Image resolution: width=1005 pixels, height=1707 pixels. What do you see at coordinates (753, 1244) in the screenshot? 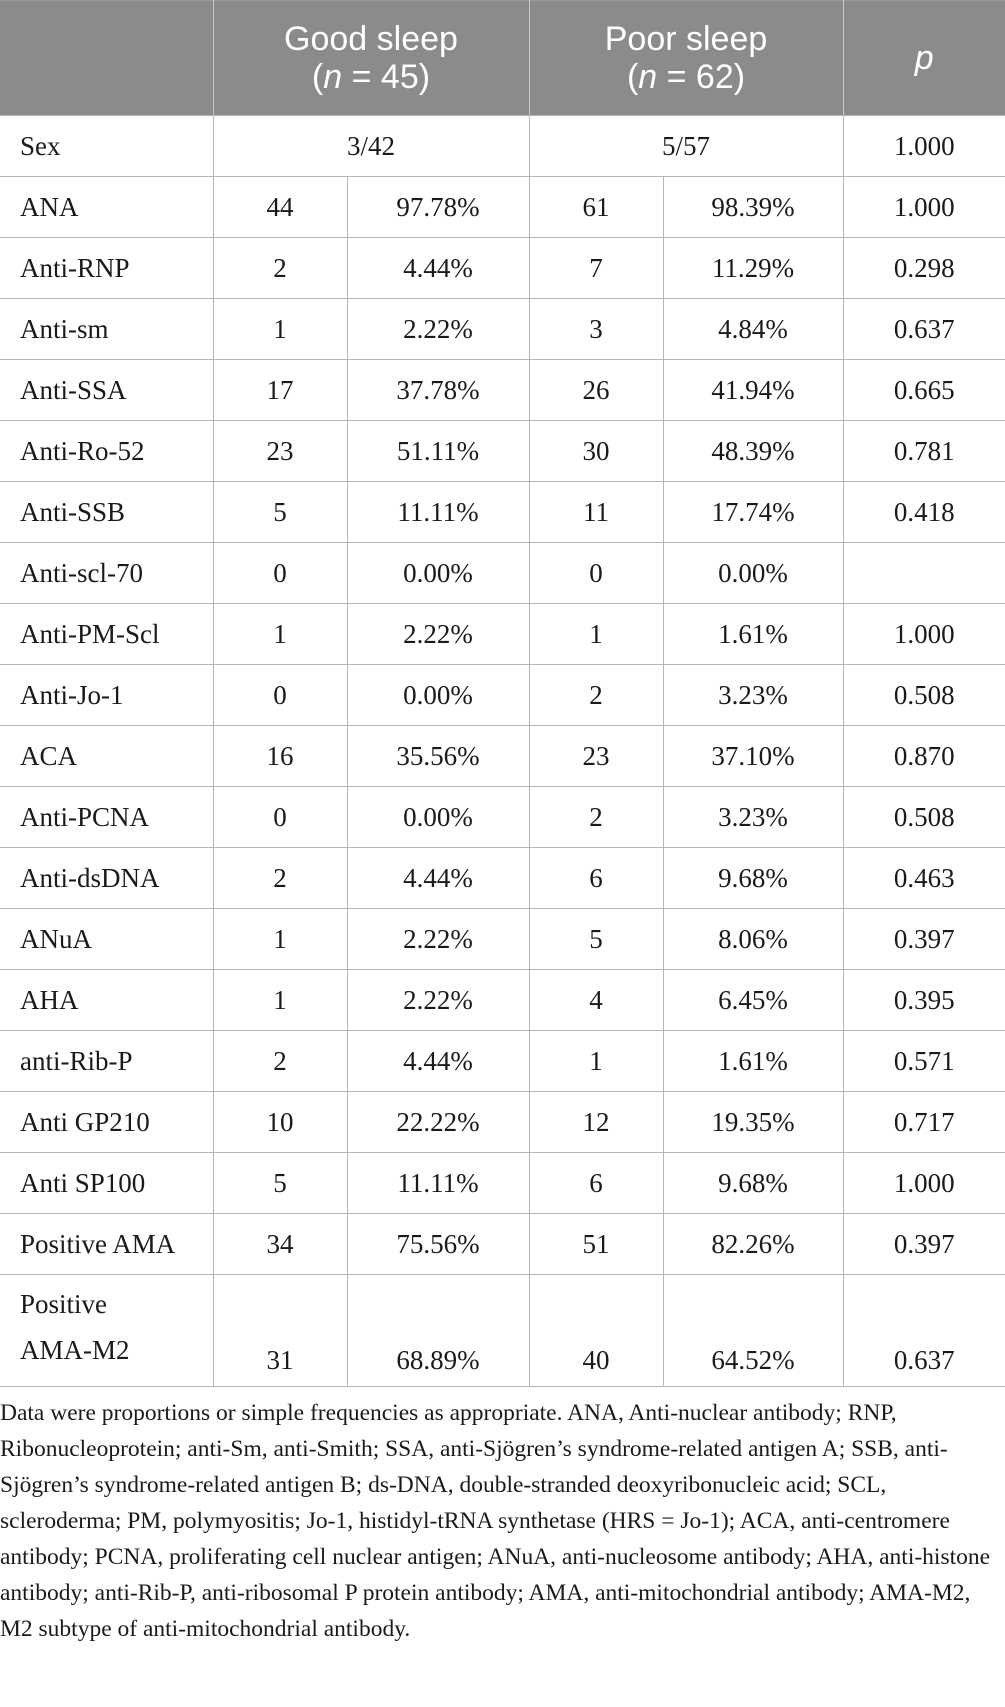
I see `poor-sleep-percent: 82.26%` at bounding box center [753, 1244].